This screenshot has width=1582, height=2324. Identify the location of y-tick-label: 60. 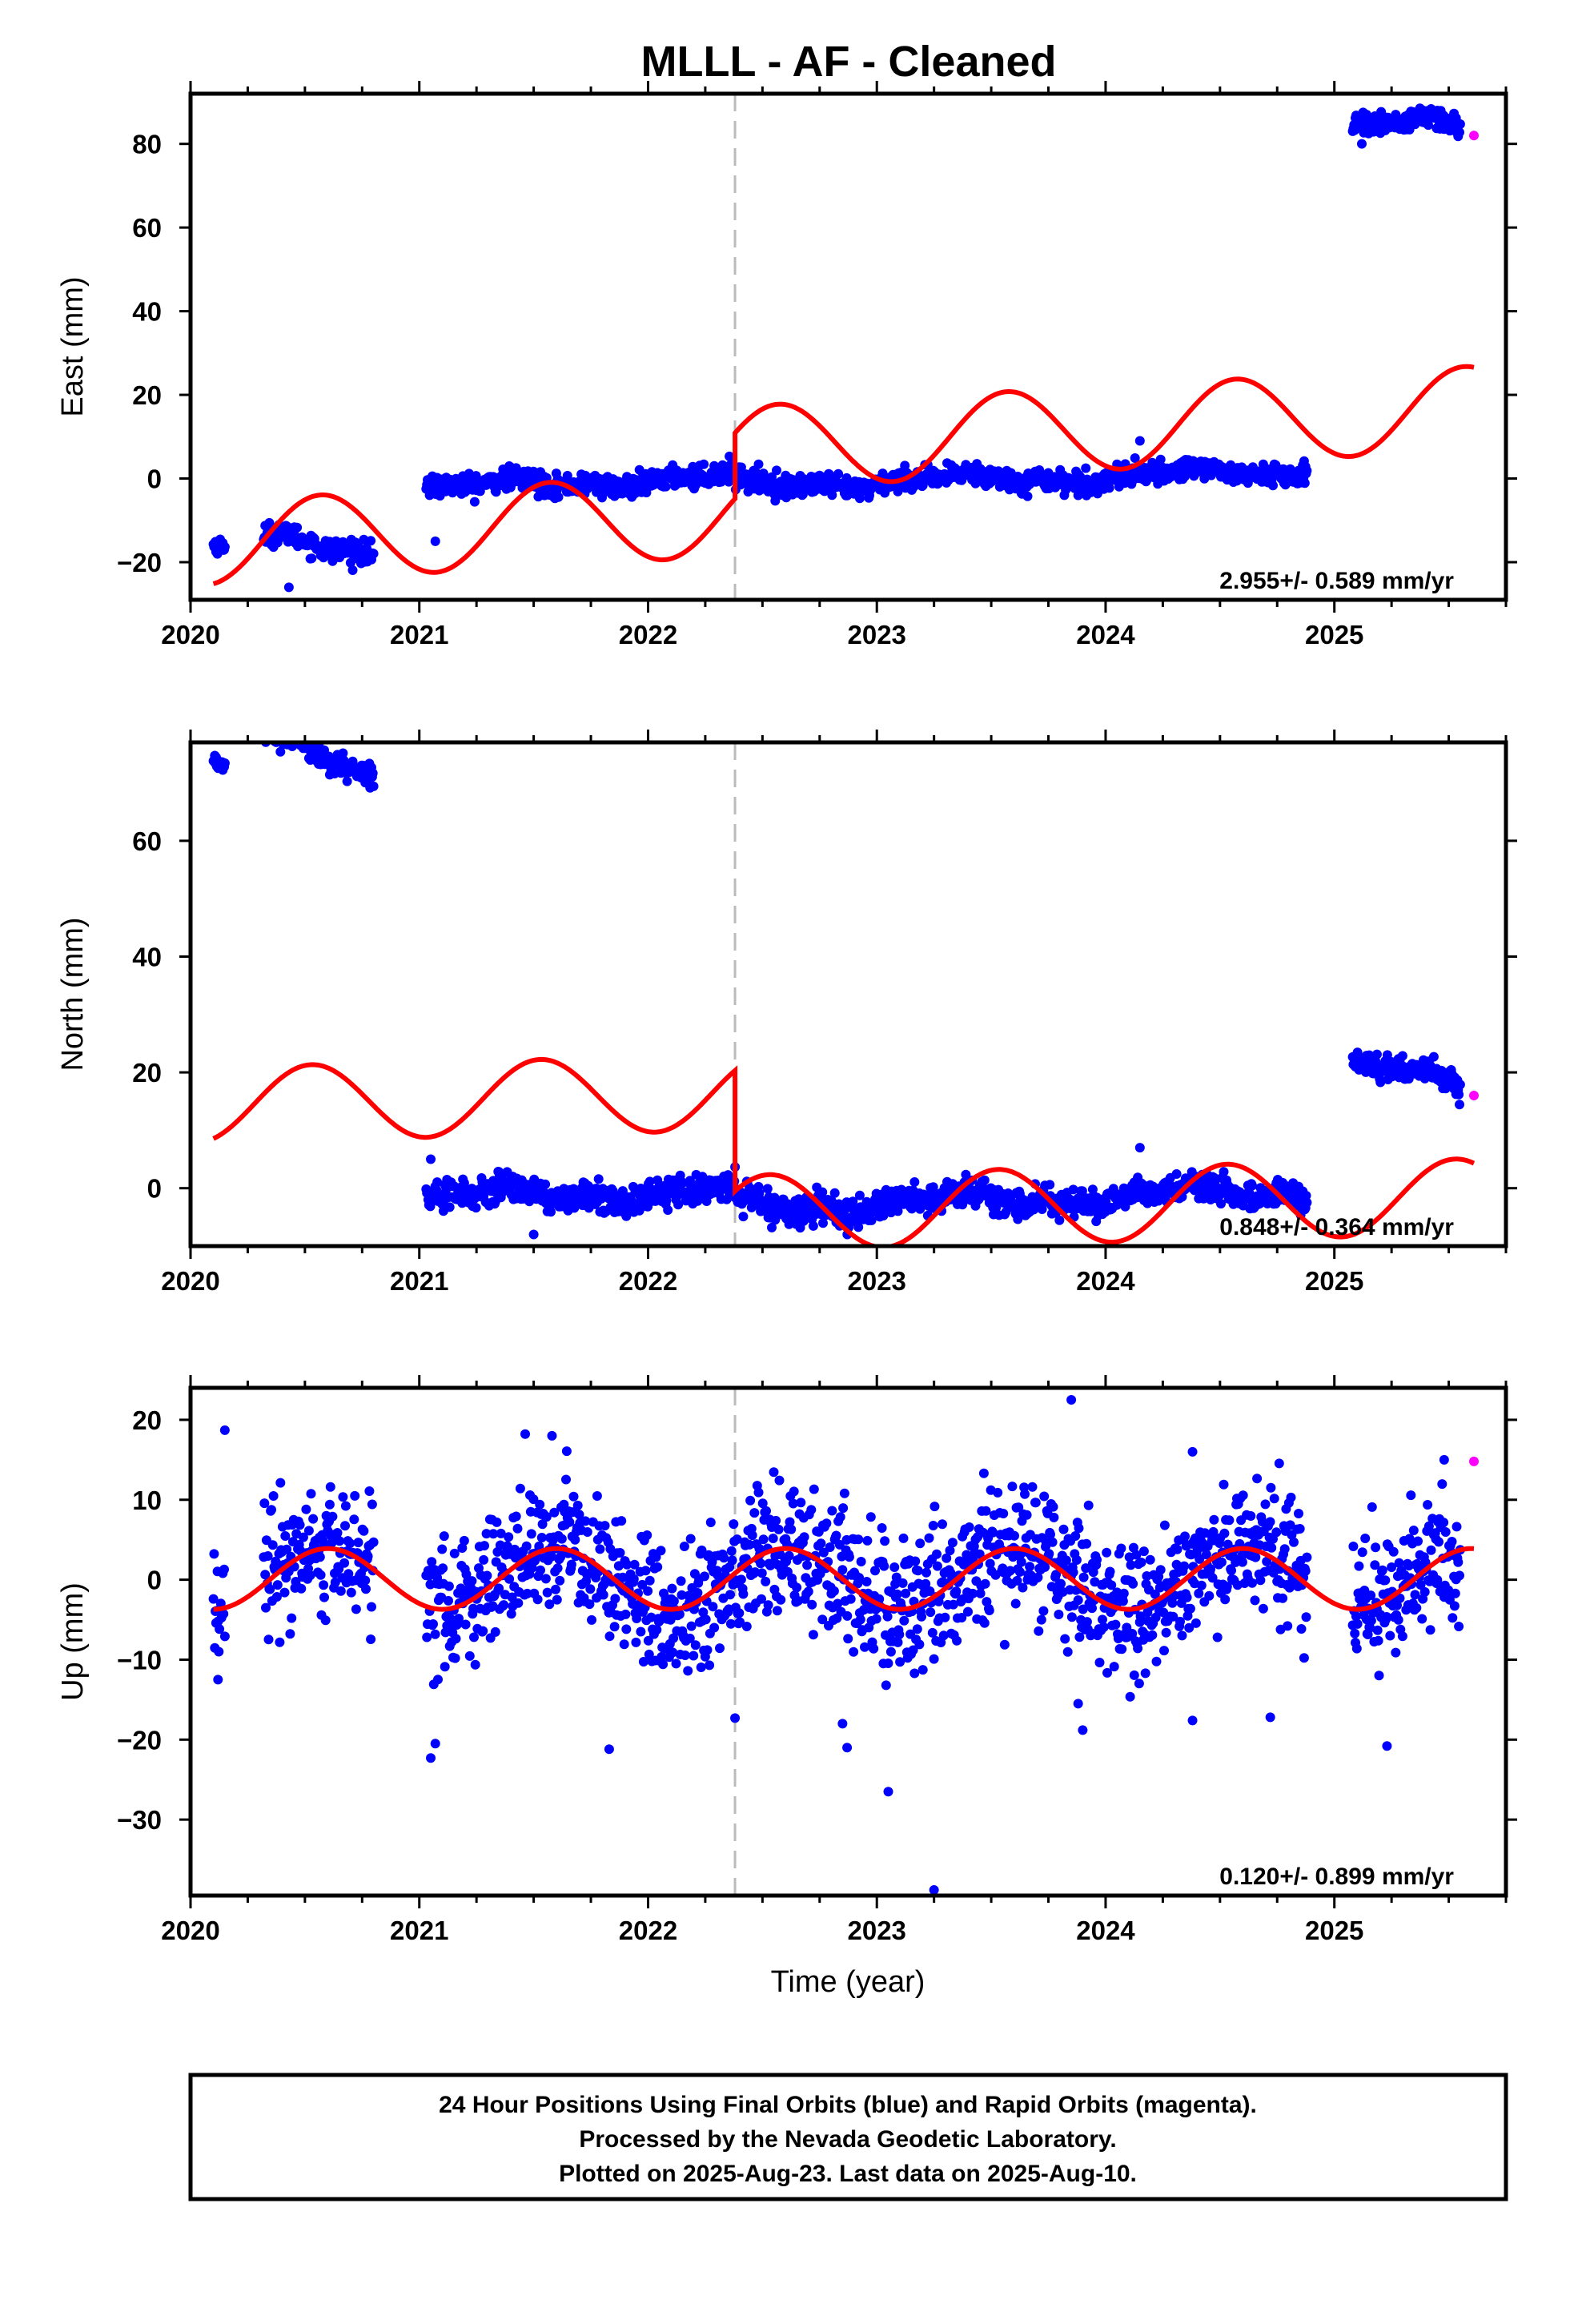
(147, 841).